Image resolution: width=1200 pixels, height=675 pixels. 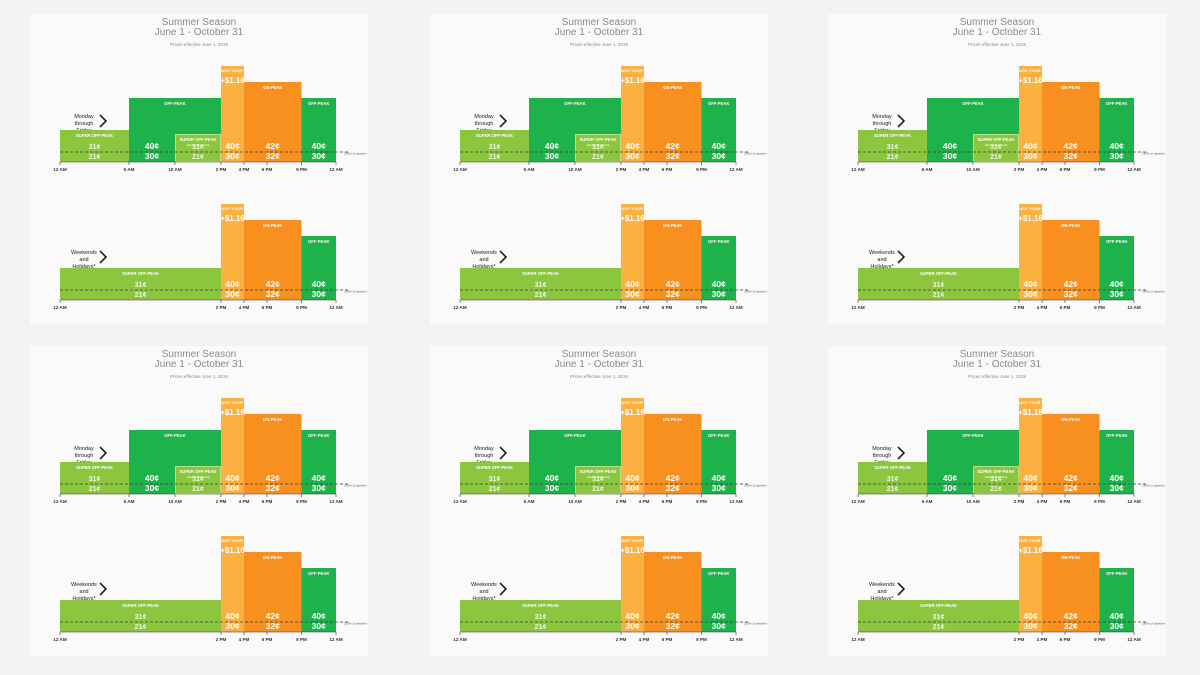 What do you see at coordinates (84, 267) in the screenshot?
I see `row-label: Holidays*` at bounding box center [84, 267].